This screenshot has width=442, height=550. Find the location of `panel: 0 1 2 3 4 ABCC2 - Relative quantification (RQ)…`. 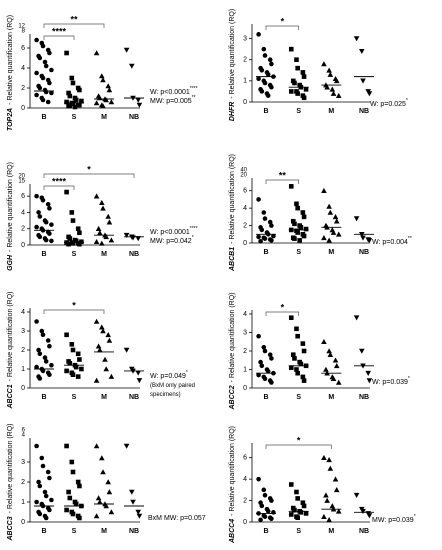

panel: 0 1 2 3 4 ABCC2 - Relative quantification (RQ)… is located at coordinates (319, 352).